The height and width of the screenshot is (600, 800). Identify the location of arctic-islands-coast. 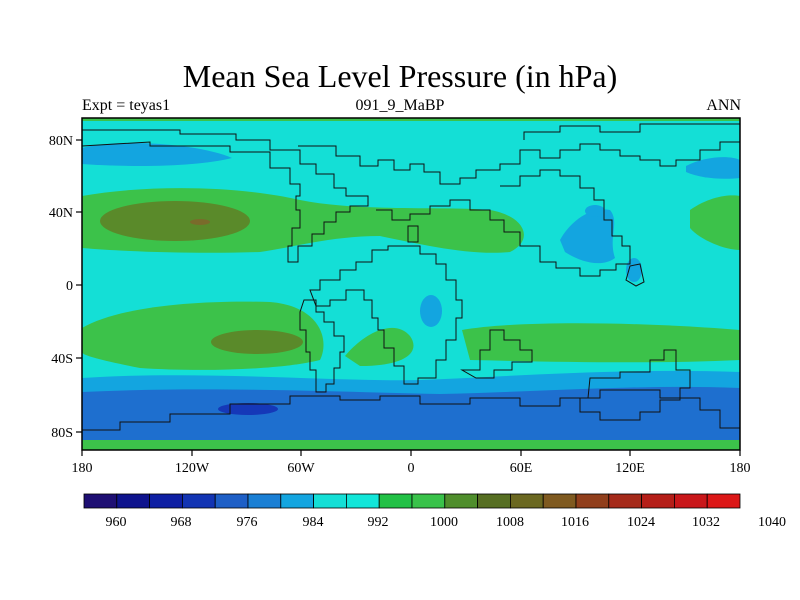
(631, 131).